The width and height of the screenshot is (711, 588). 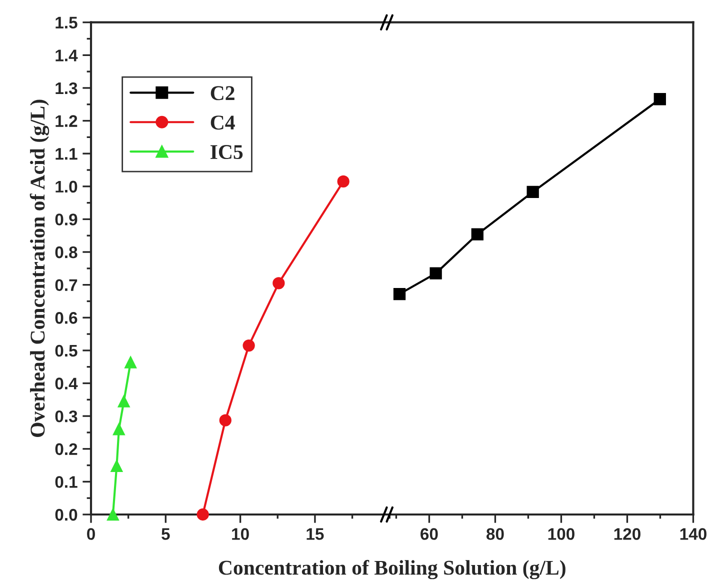 What do you see at coordinates (67, 121) in the screenshot?
I see `y-tick-label: 1.2` at bounding box center [67, 121].